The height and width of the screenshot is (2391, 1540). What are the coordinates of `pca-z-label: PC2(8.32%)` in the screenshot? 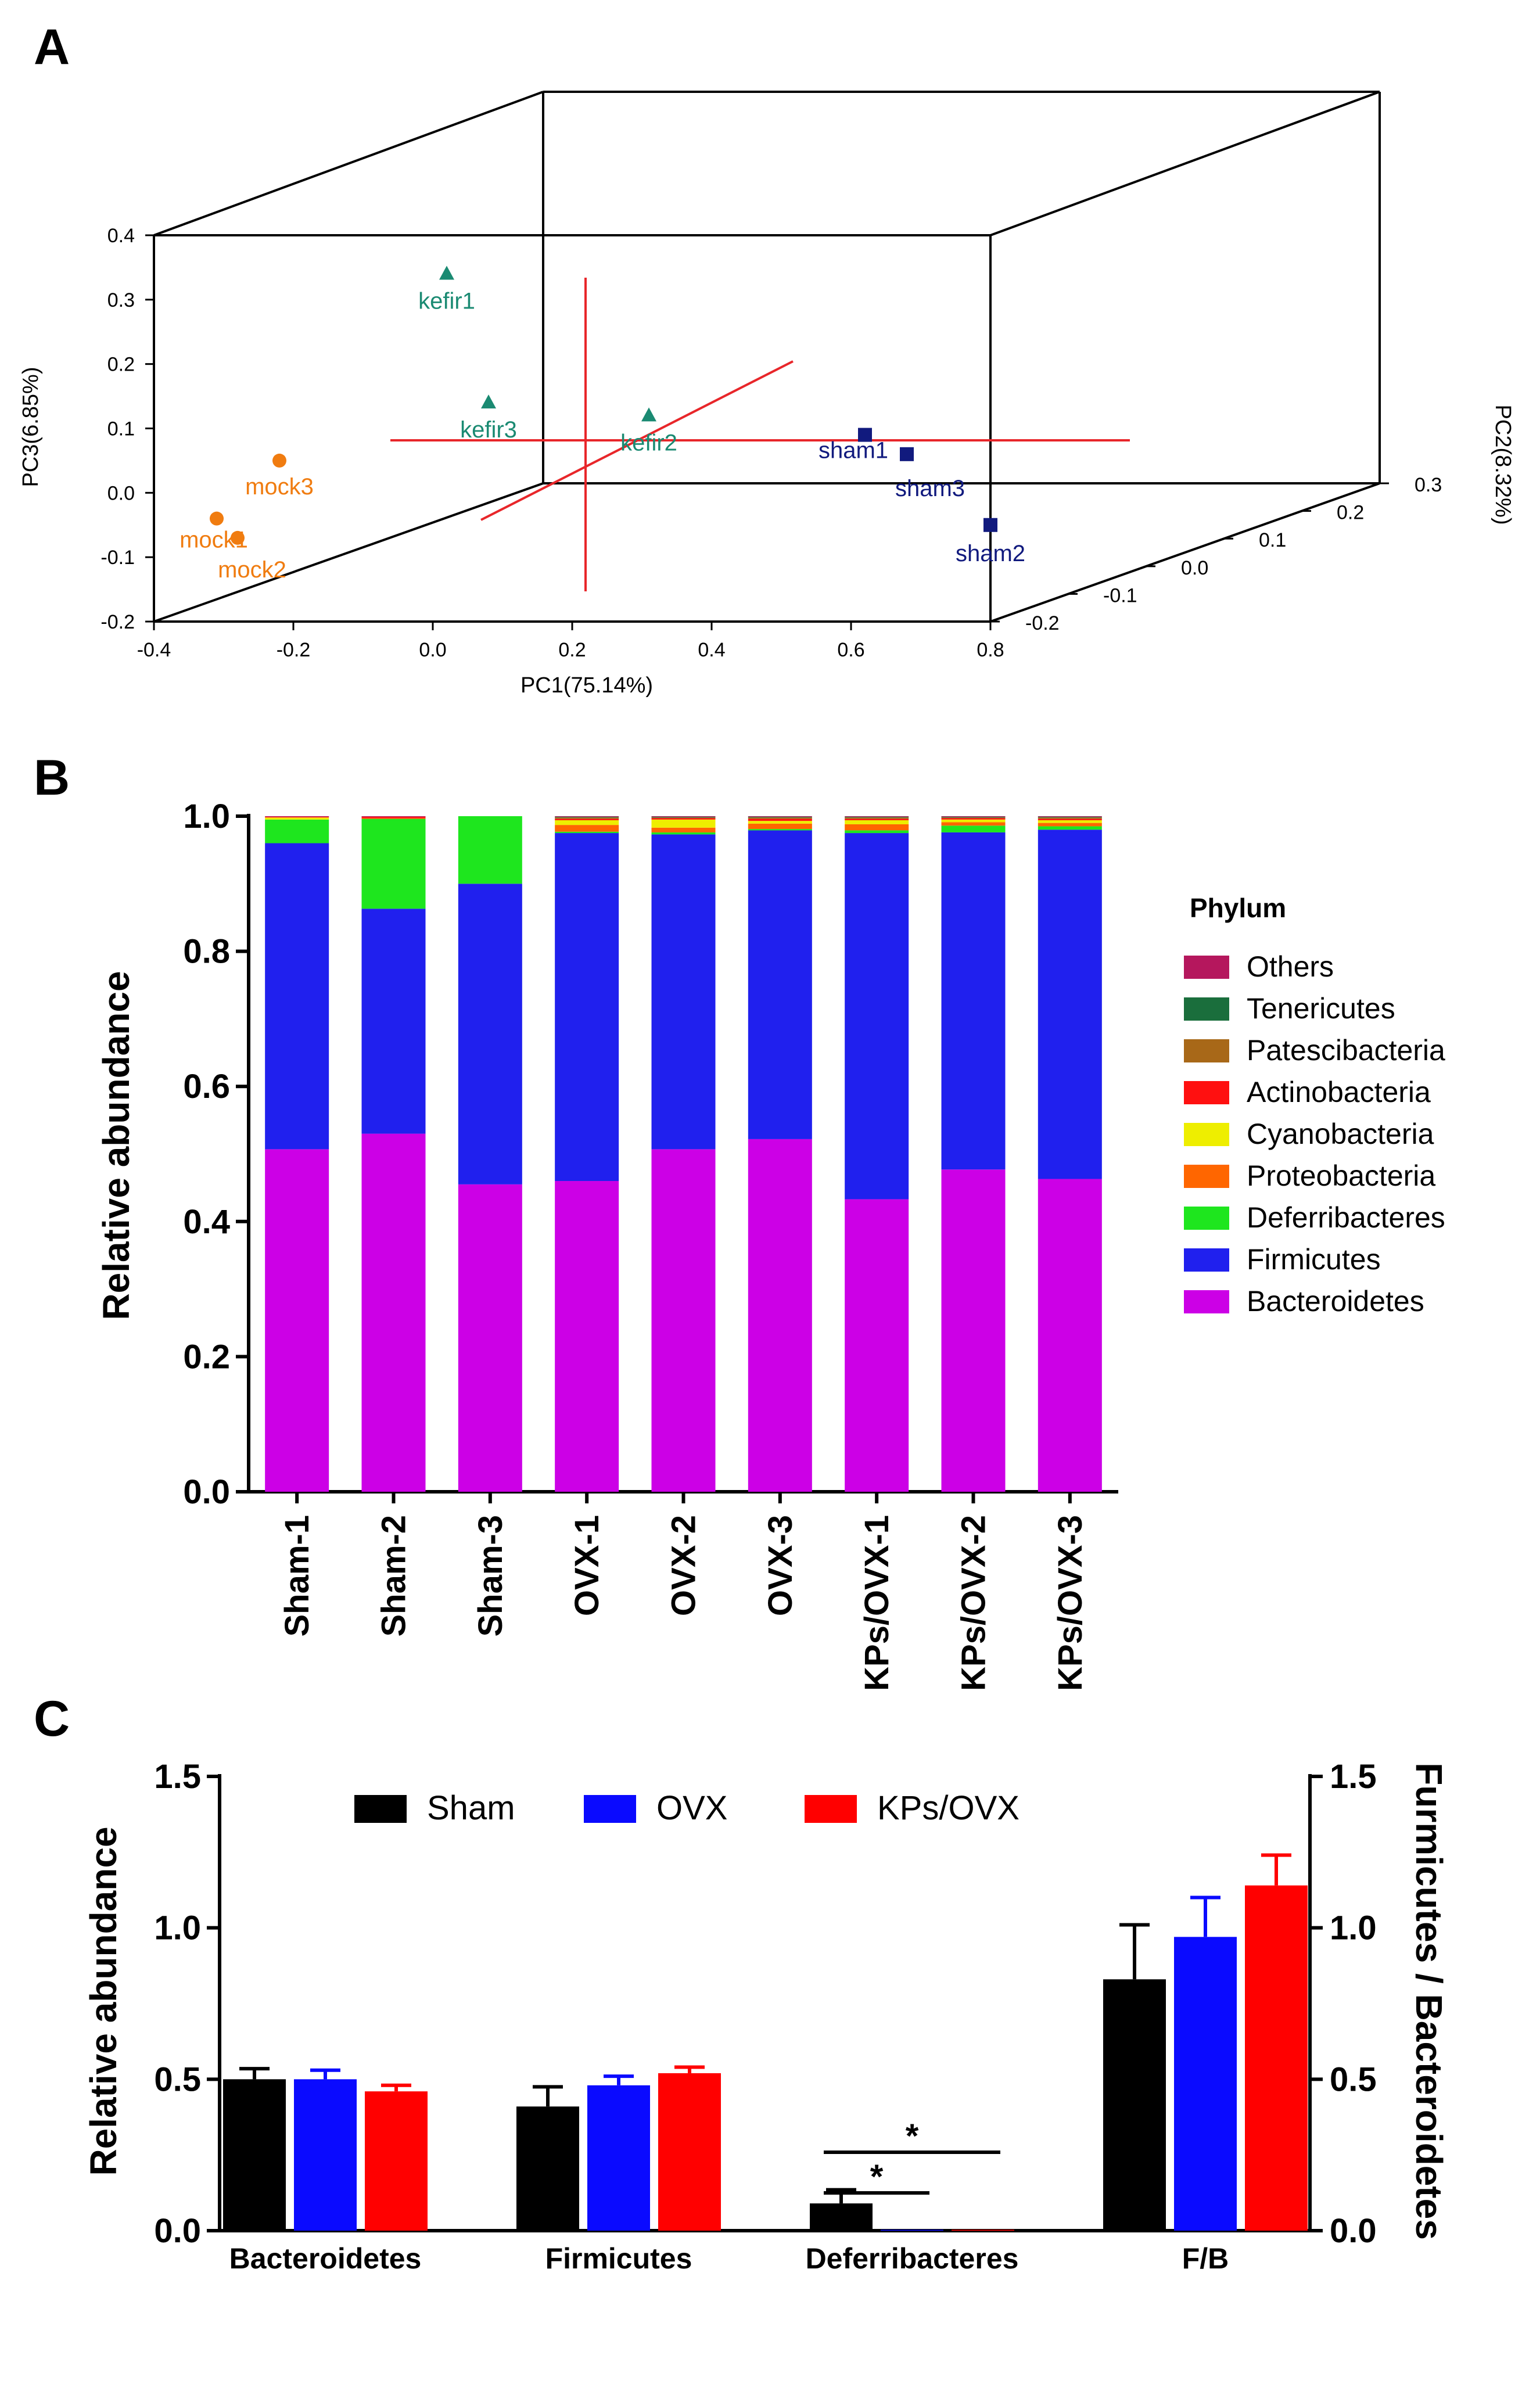 It's located at (1503, 465).